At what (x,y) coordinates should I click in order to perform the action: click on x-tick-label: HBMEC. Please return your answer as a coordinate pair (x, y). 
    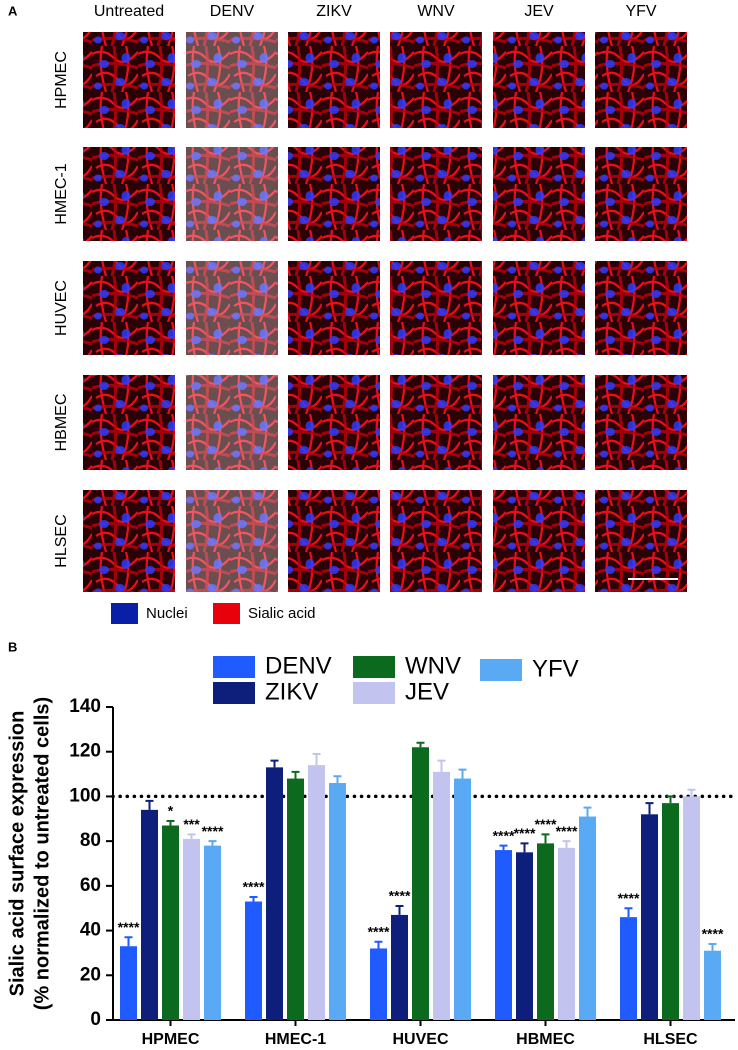
    Looking at the image, I should click on (545, 1039).